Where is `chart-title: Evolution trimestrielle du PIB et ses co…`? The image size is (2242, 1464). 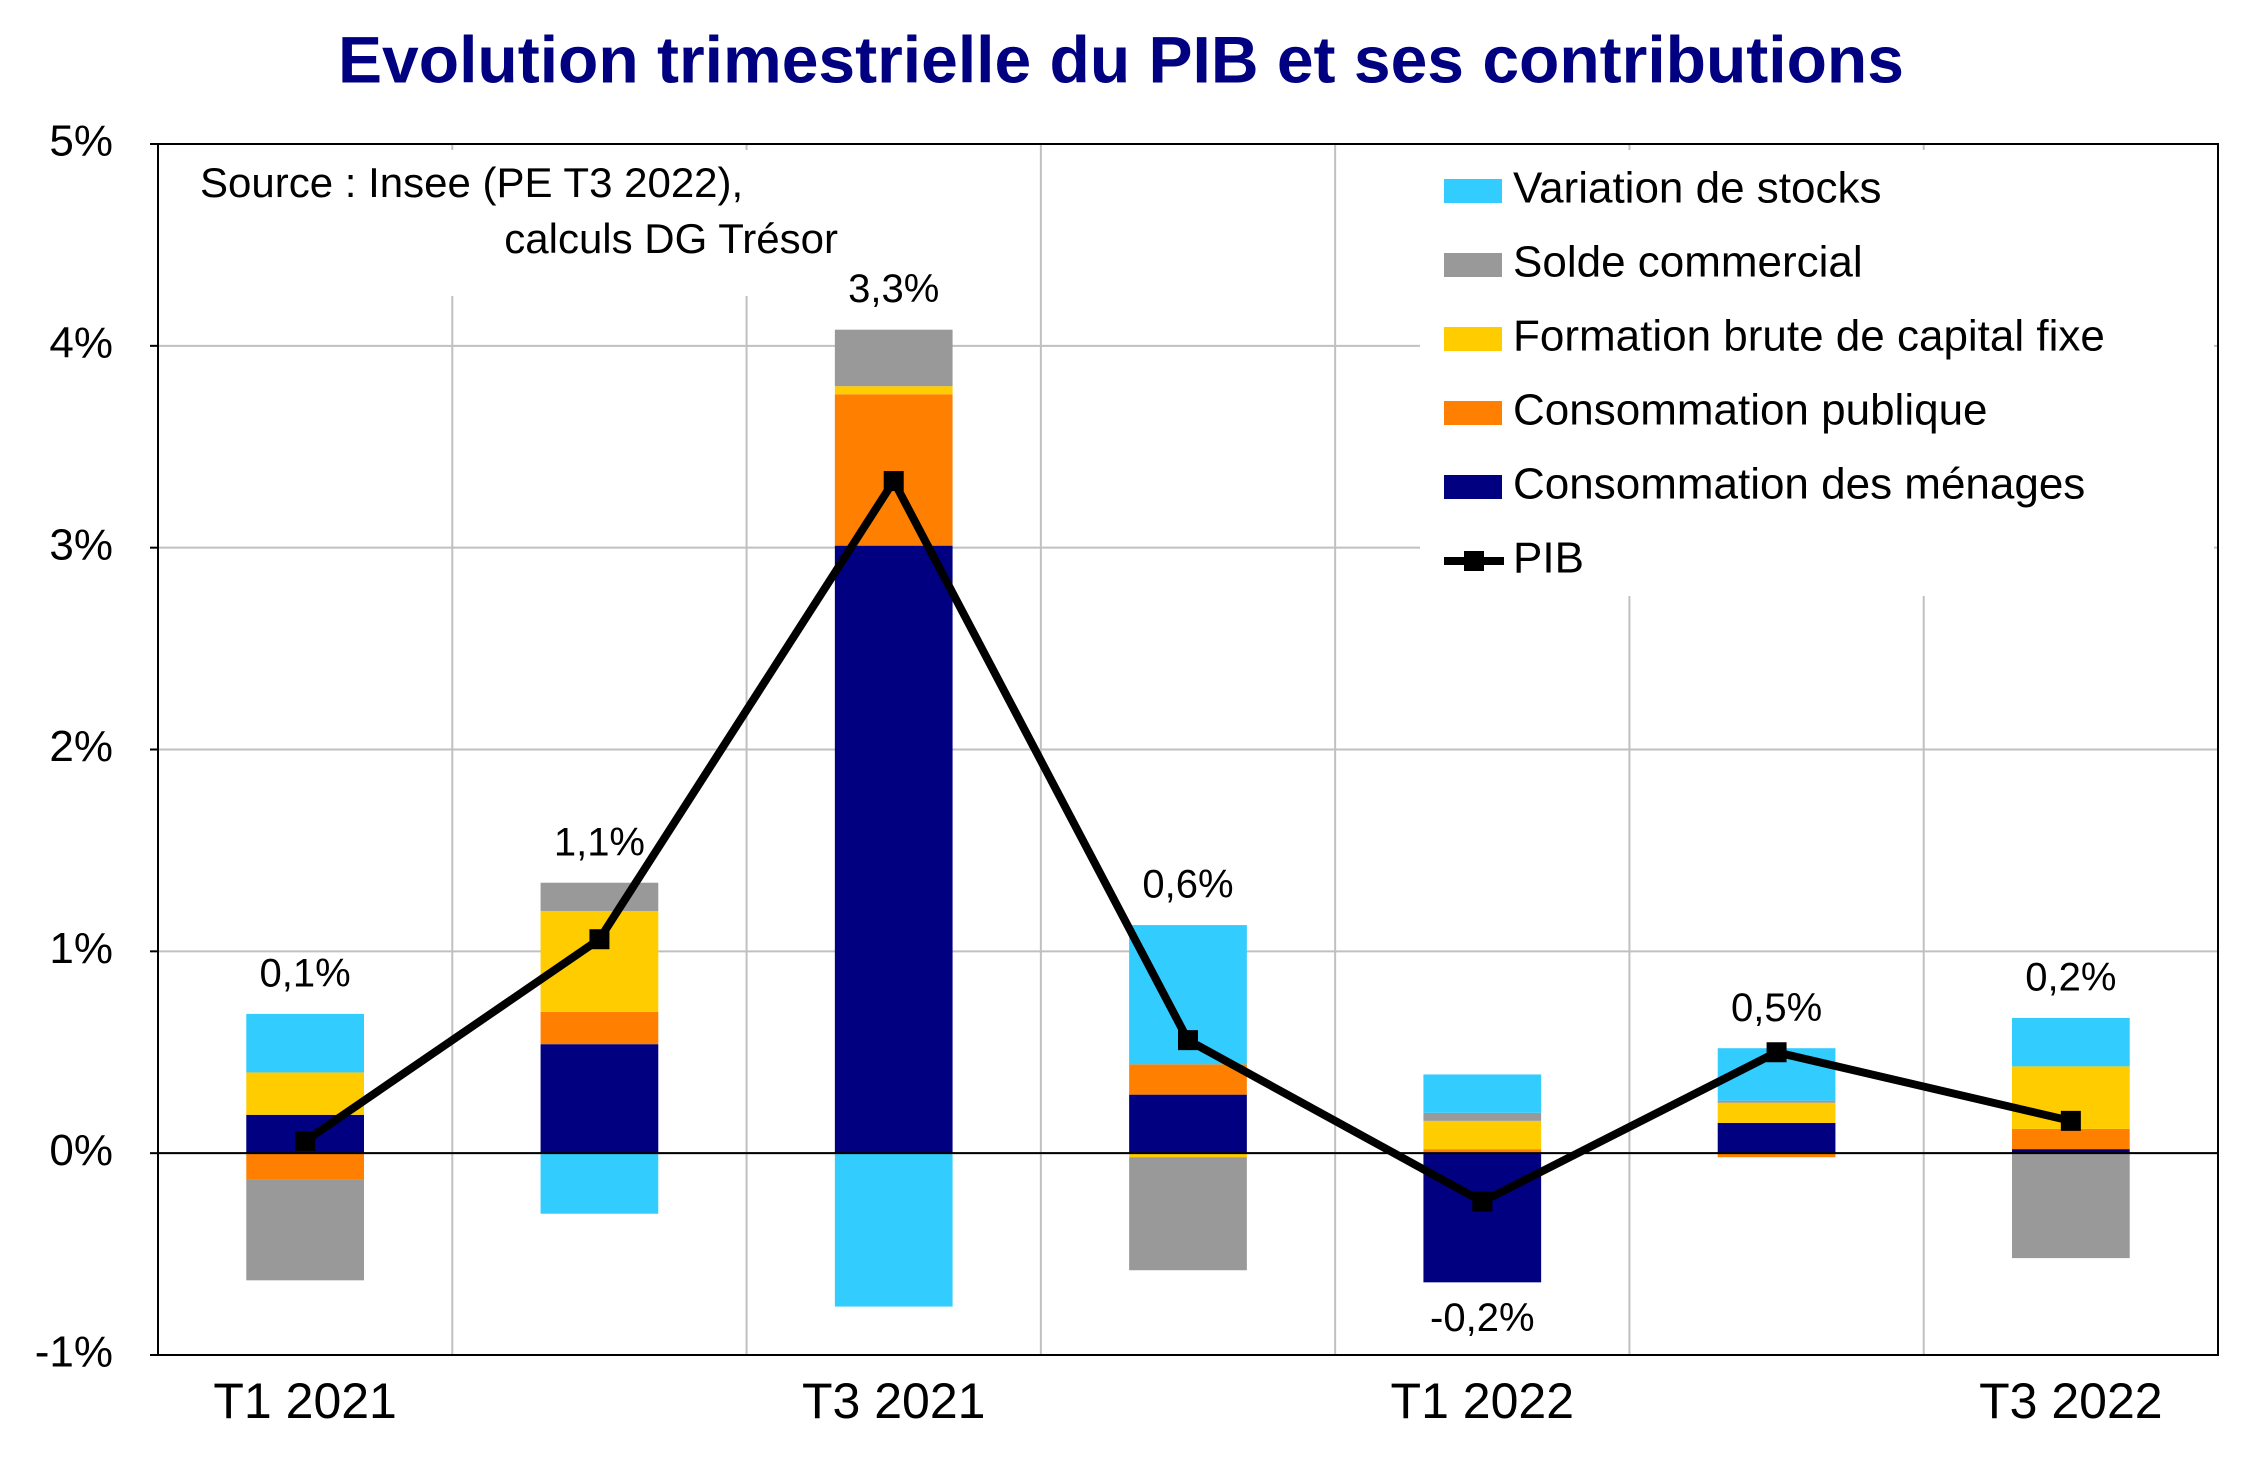 chart-title: Evolution trimestrielle du PIB et ses co… is located at coordinates (1121, 59).